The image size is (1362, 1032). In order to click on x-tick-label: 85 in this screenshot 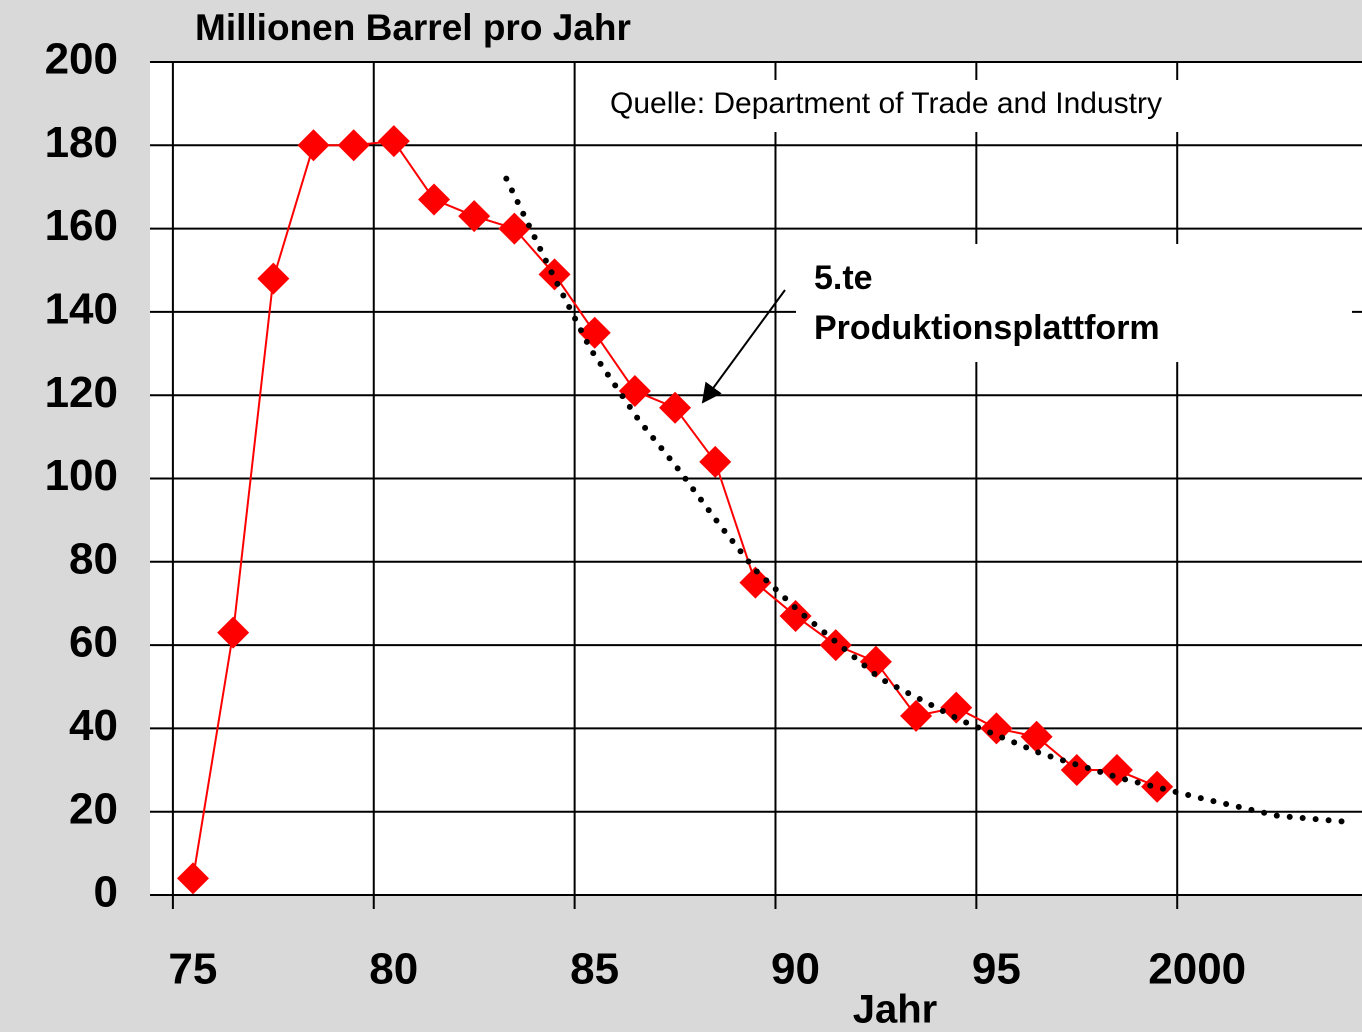, I will do `click(594, 969)`.